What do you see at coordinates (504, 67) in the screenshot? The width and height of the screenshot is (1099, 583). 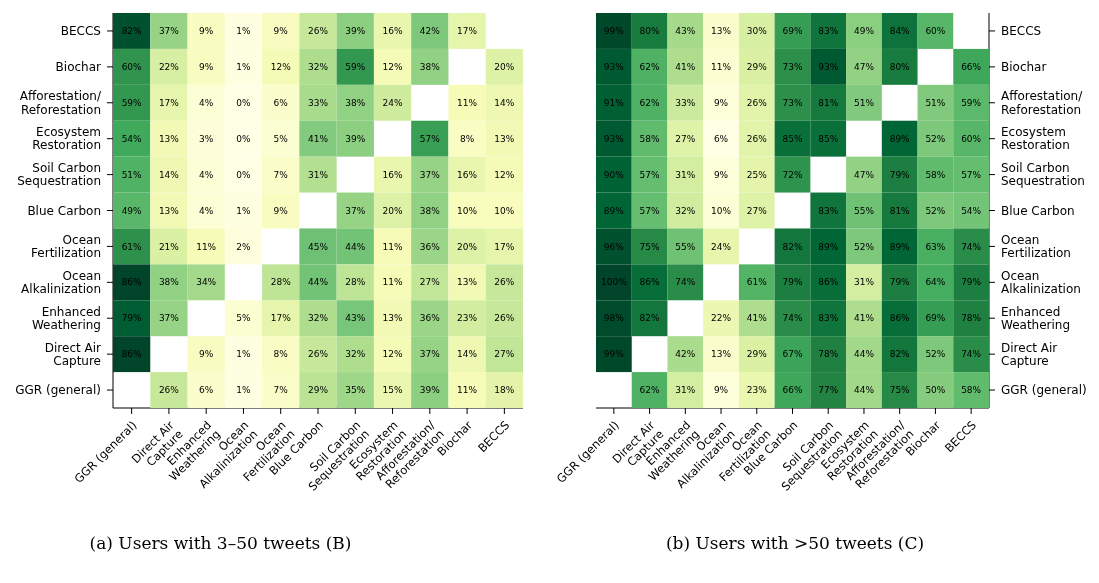 I see `data-label: 20%` at bounding box center [504, 67].